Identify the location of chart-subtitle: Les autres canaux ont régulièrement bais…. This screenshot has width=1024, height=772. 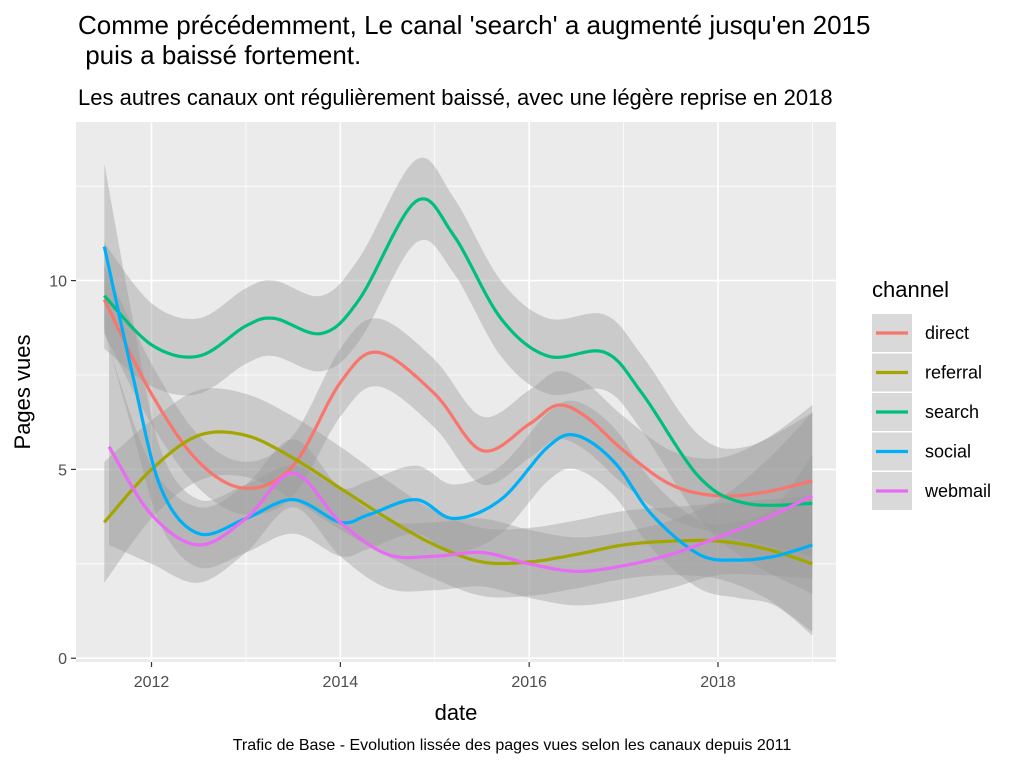
(455, 97).